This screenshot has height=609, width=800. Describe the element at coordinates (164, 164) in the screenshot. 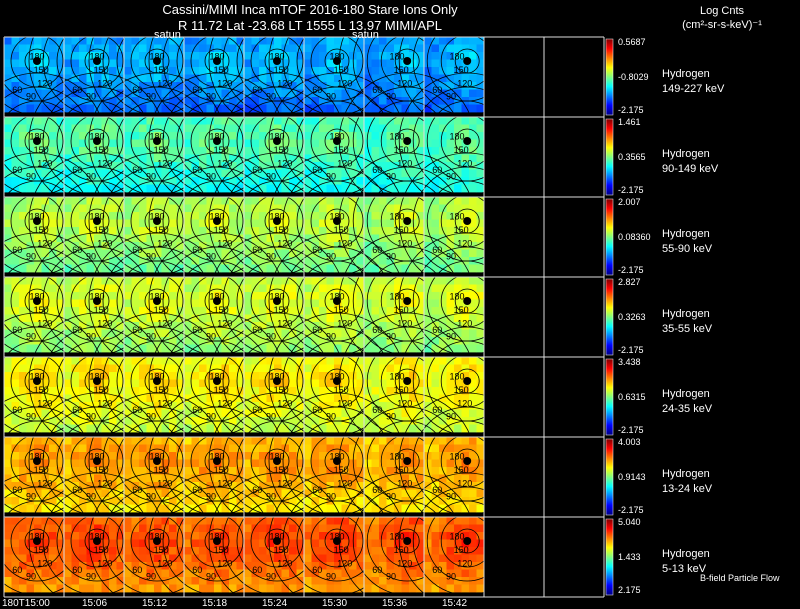

I see `contour-label: 120` at that location.